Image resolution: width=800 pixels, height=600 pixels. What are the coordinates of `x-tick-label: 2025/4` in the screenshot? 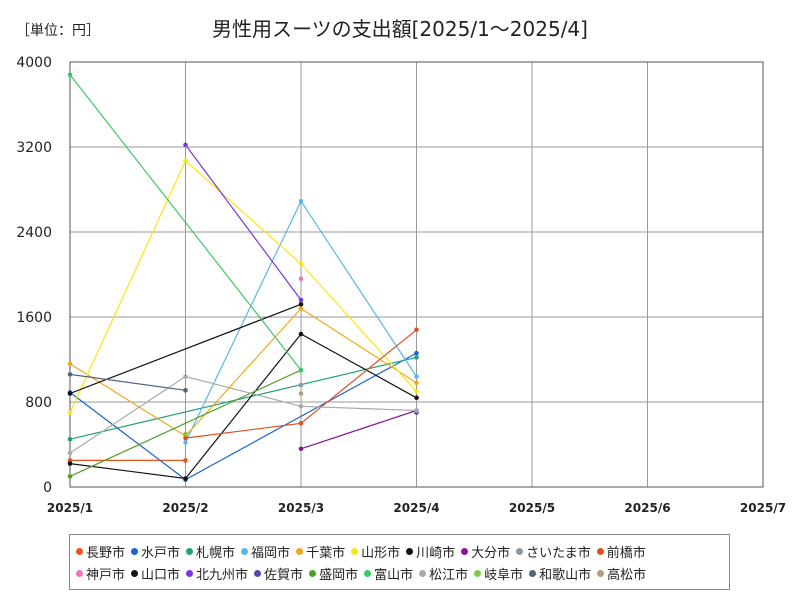 It's located at (416, 508).